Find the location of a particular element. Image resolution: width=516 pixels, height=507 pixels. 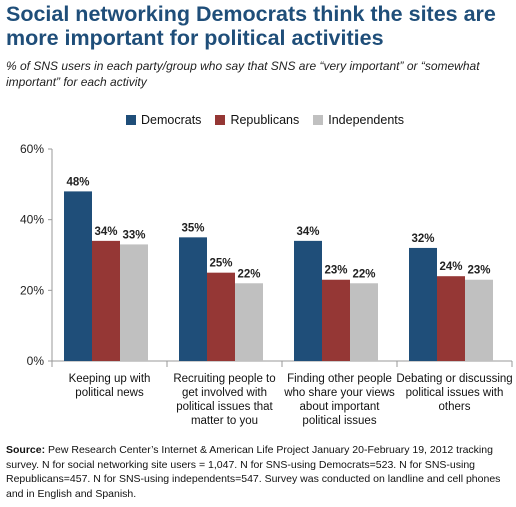

legend-item-democrats: Democrats is located at coordinates (163, 120).